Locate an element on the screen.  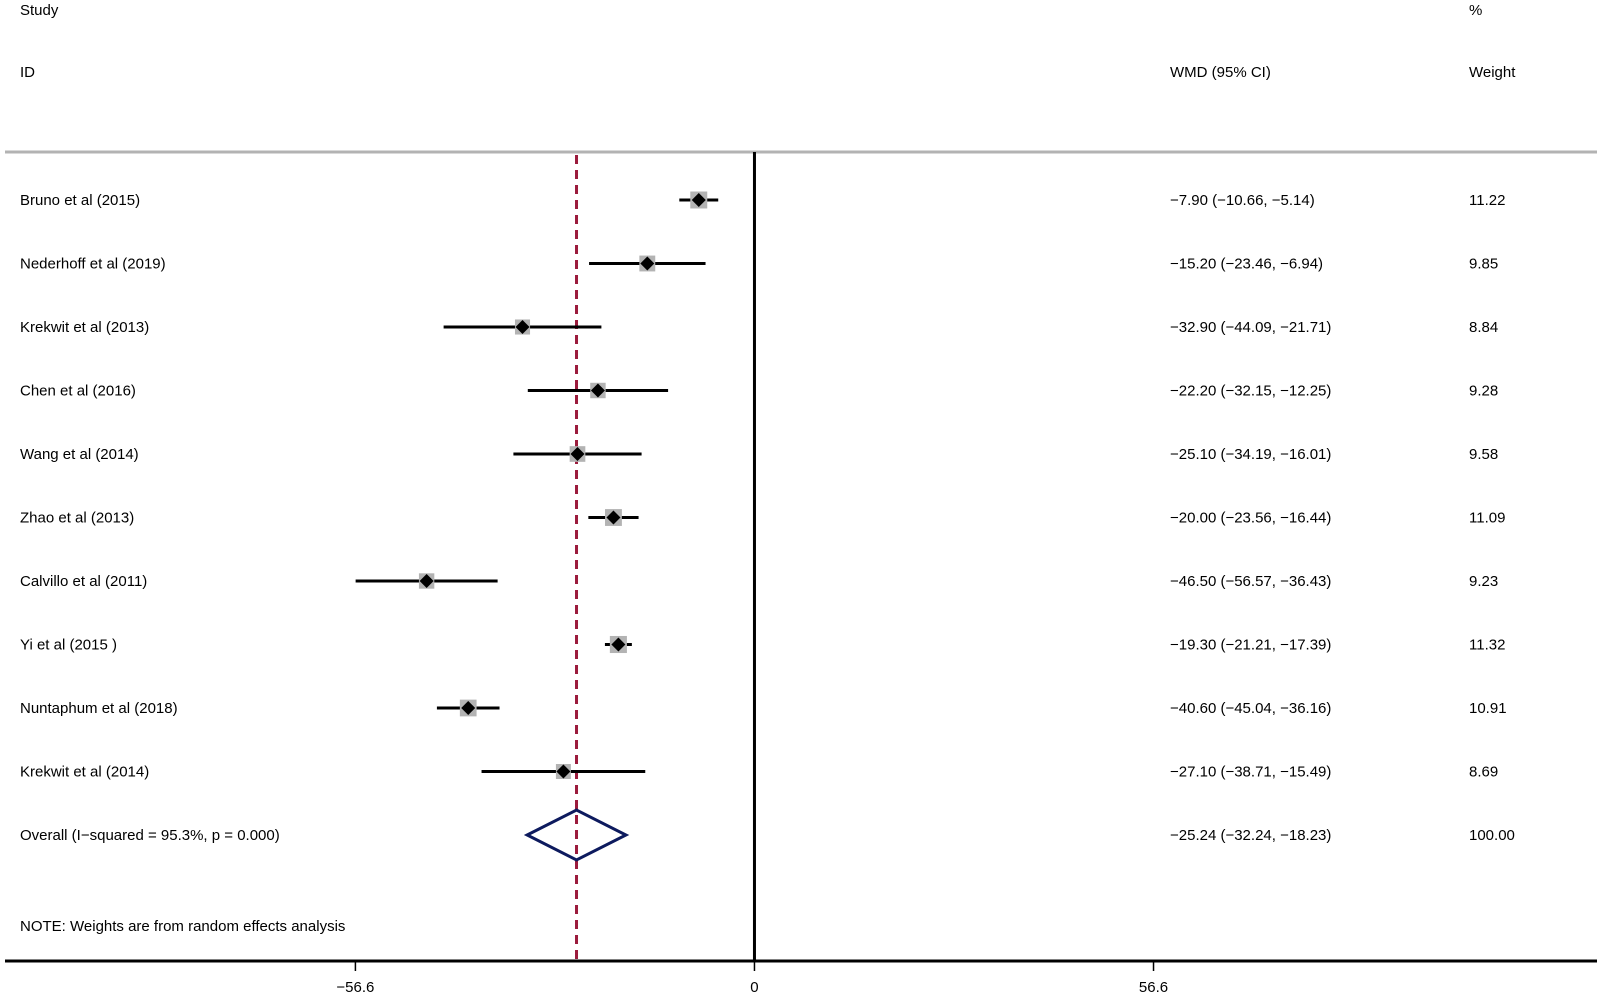
study-ci-text: −32.90 (−44.09, −21.71) is located at coordinates (1250, 327).